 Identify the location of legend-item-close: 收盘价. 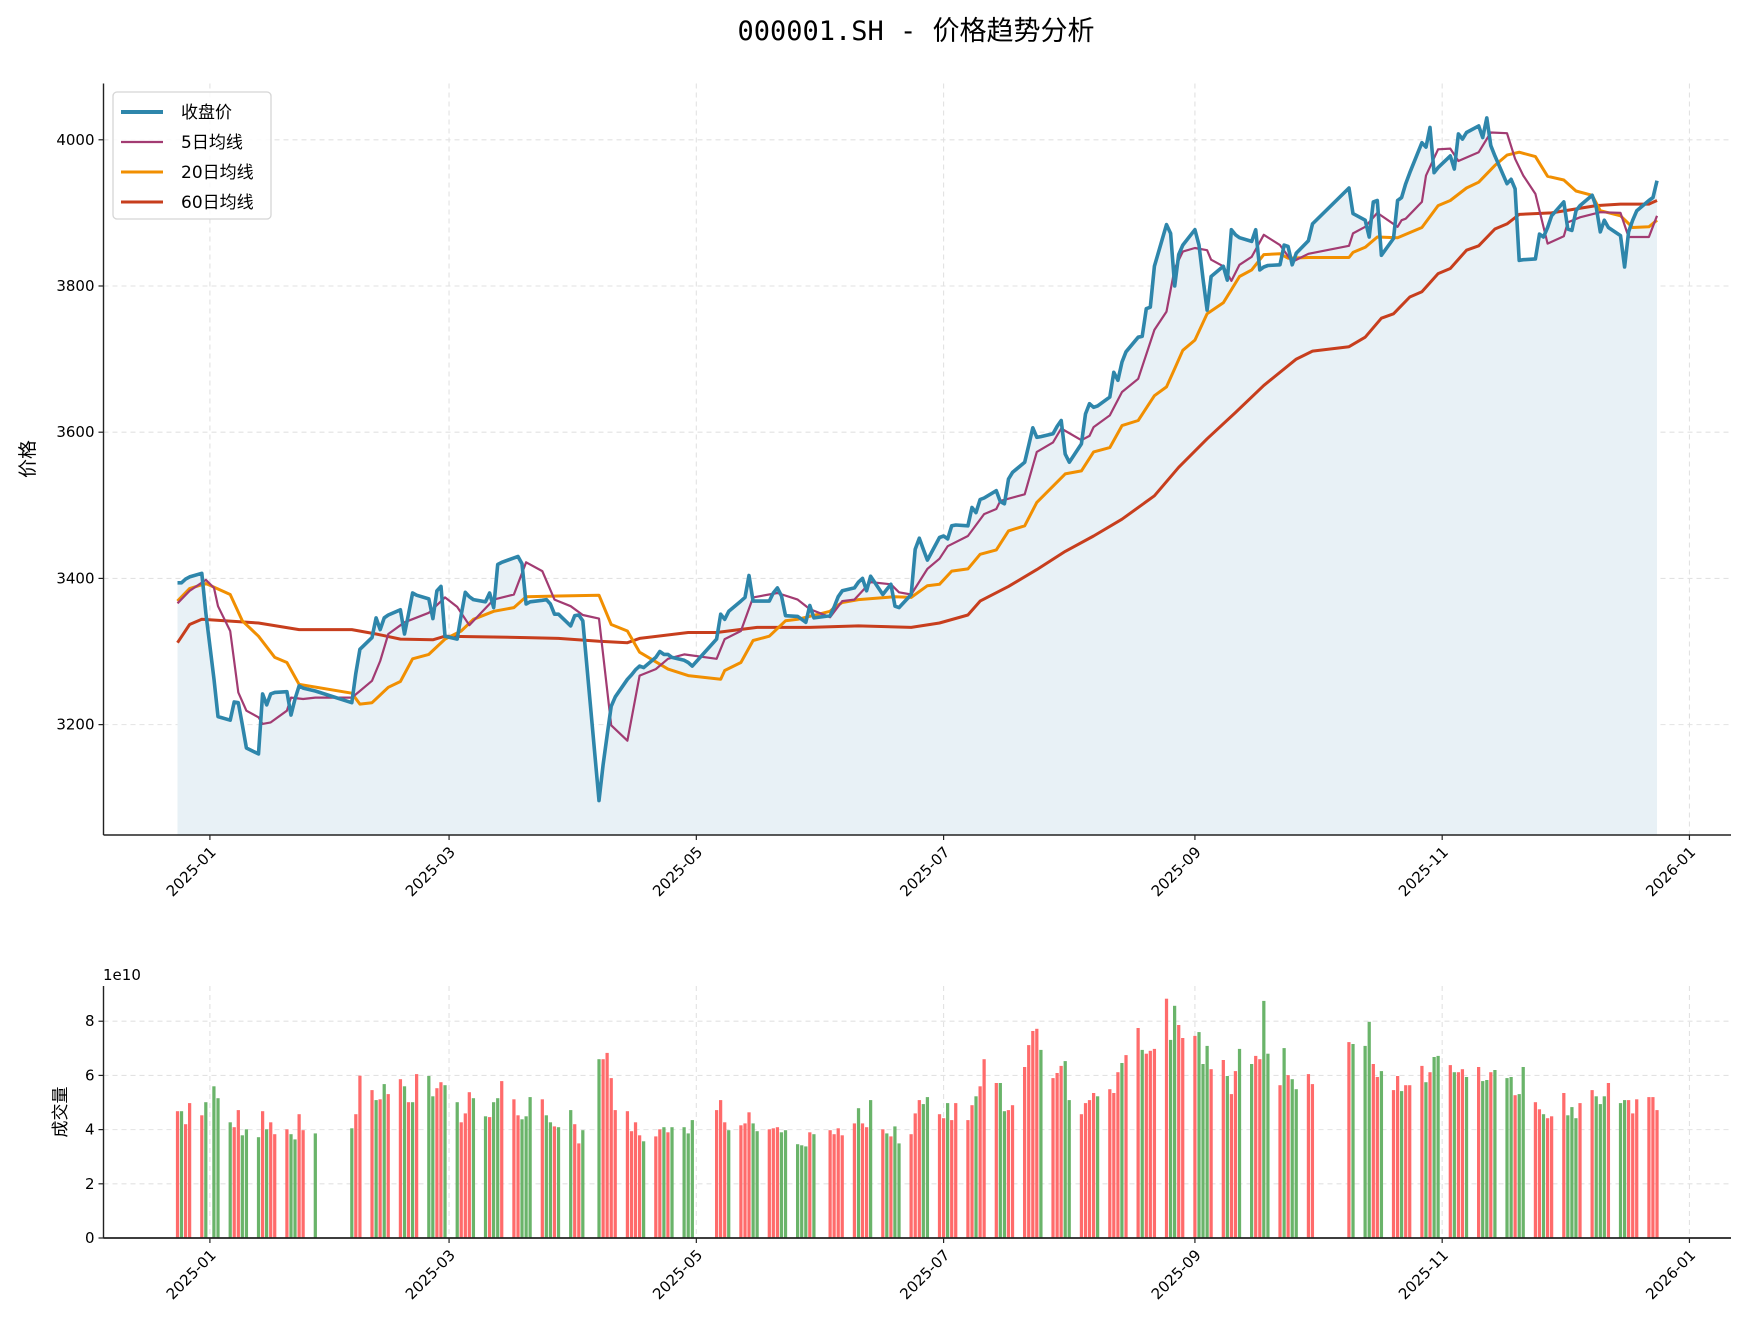
(176, 113).